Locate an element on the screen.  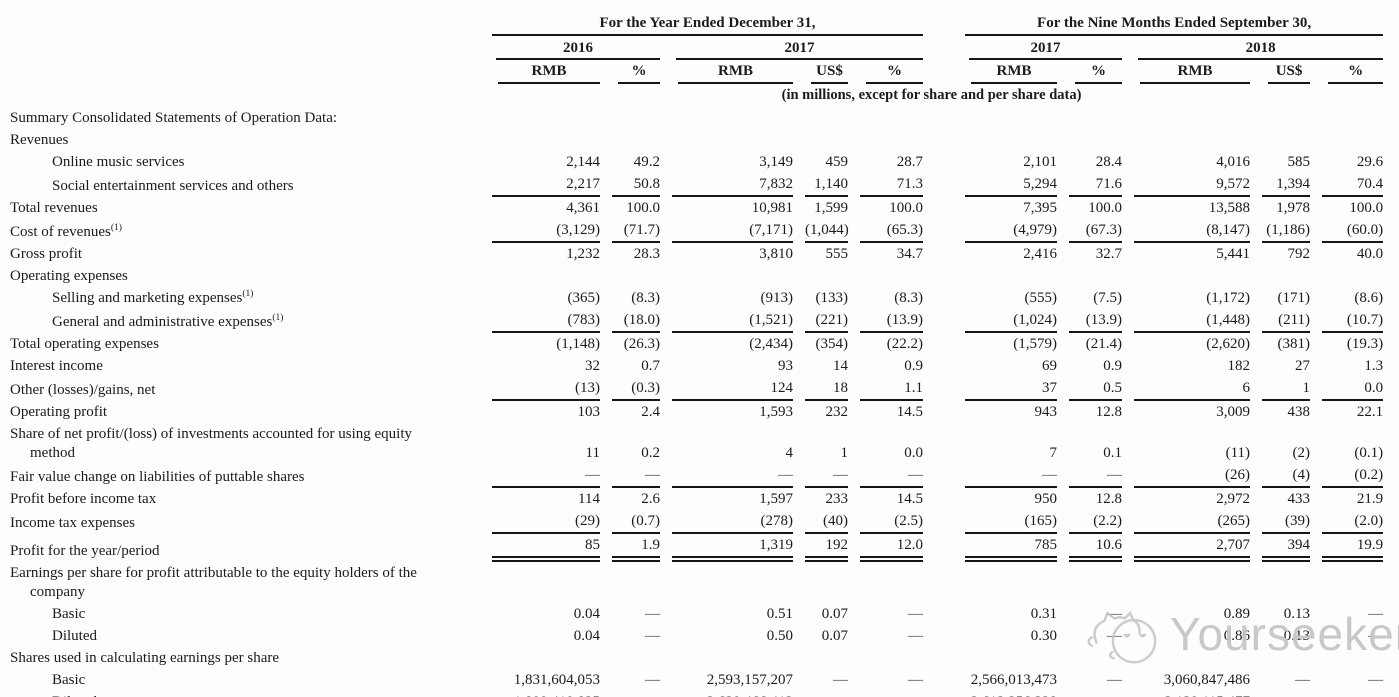
currency-row: RMB % RMB US$ % RMB % RMB US$ % is located at coordinates (692, 72).